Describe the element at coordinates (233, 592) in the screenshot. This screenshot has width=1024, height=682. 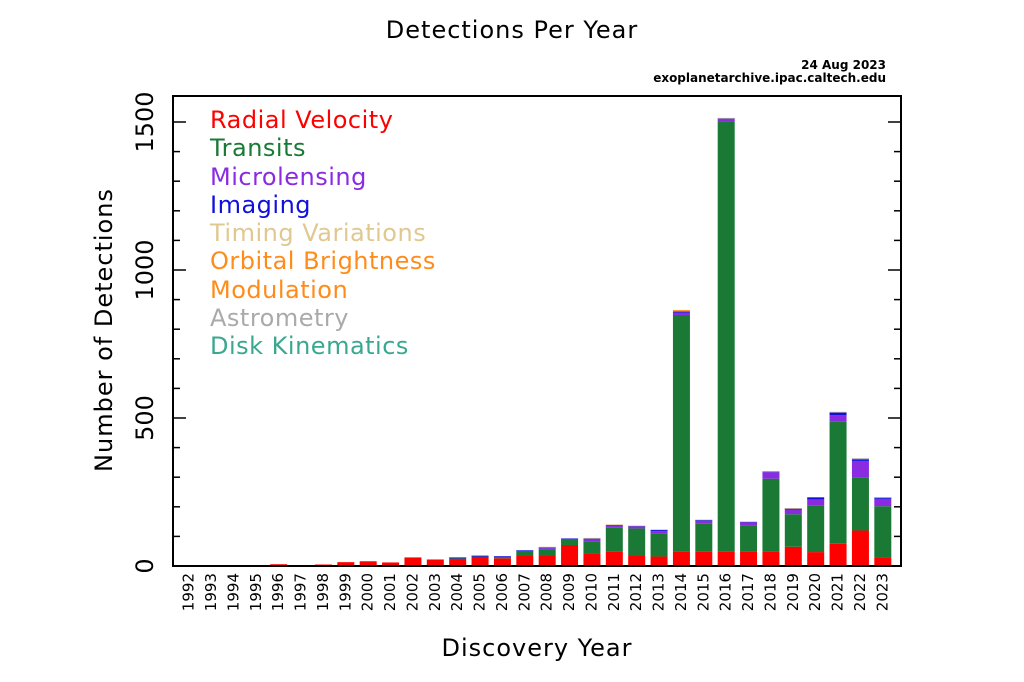
I see `x-tick-label-1994: 1994` at that location.